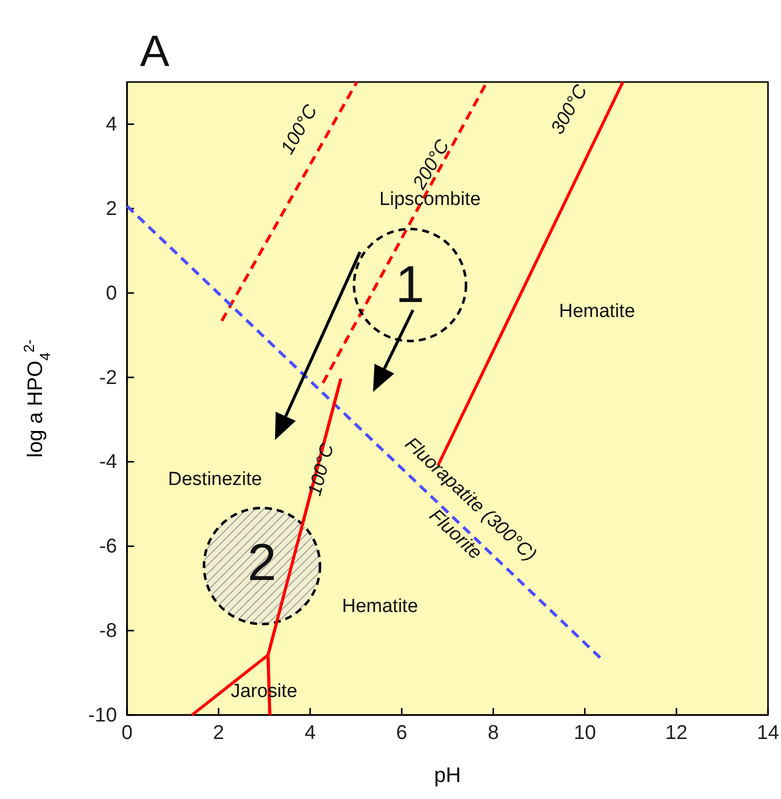 The width and height of the screenshot is (781, 799). I want to click on y-tick-label: -4, so click(108, 462).